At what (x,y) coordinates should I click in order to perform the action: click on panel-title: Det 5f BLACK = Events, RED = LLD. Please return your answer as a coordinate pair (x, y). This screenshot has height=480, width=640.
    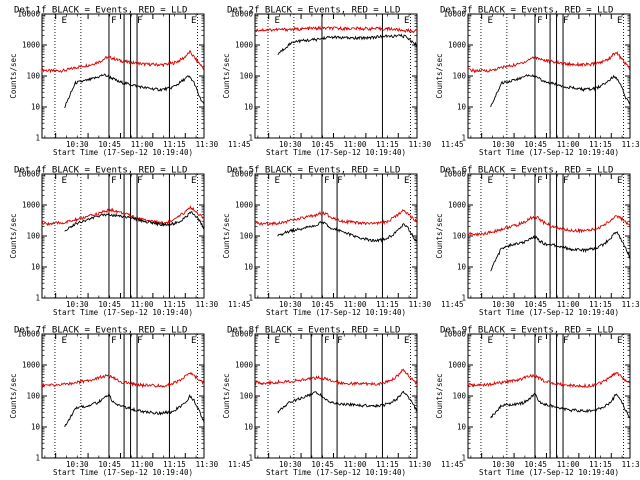
    Looking at the image, I should click on (313, 171).